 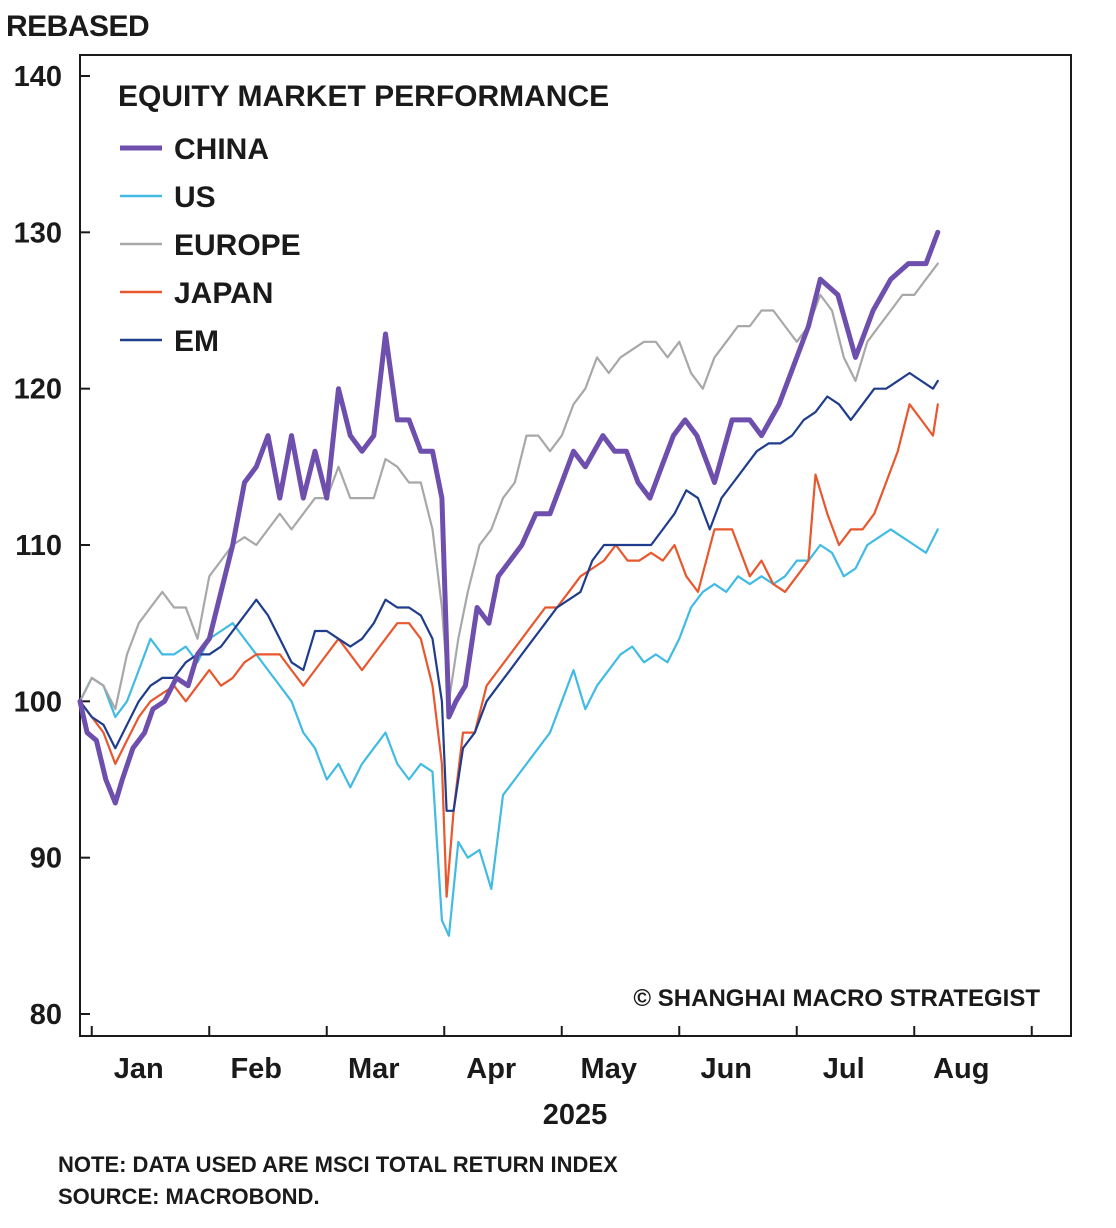 What do you see at coordinates (38, 702) in the screenshot?
I see `y-tick-label: 100` at bounding box center [38, 702].